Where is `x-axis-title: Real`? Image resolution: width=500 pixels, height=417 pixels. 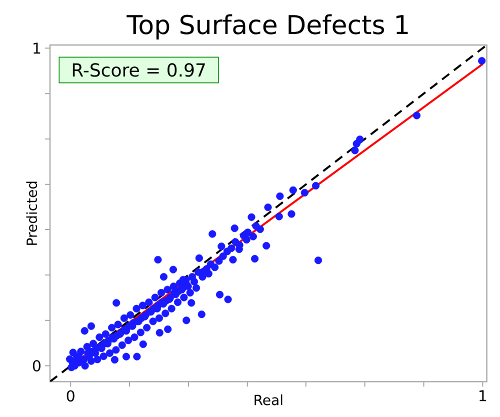
x-axis-title: Real is located at coordinates (268, 400).